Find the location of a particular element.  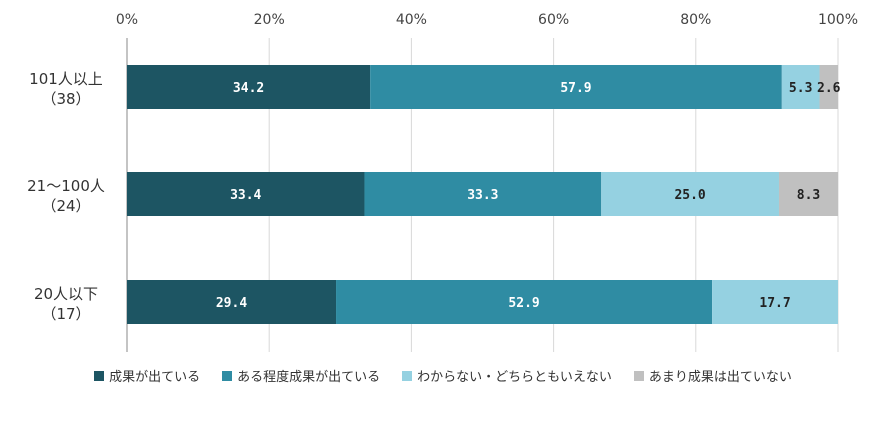

legend-label: 成果が出ている is located at coordinates (155, 377).